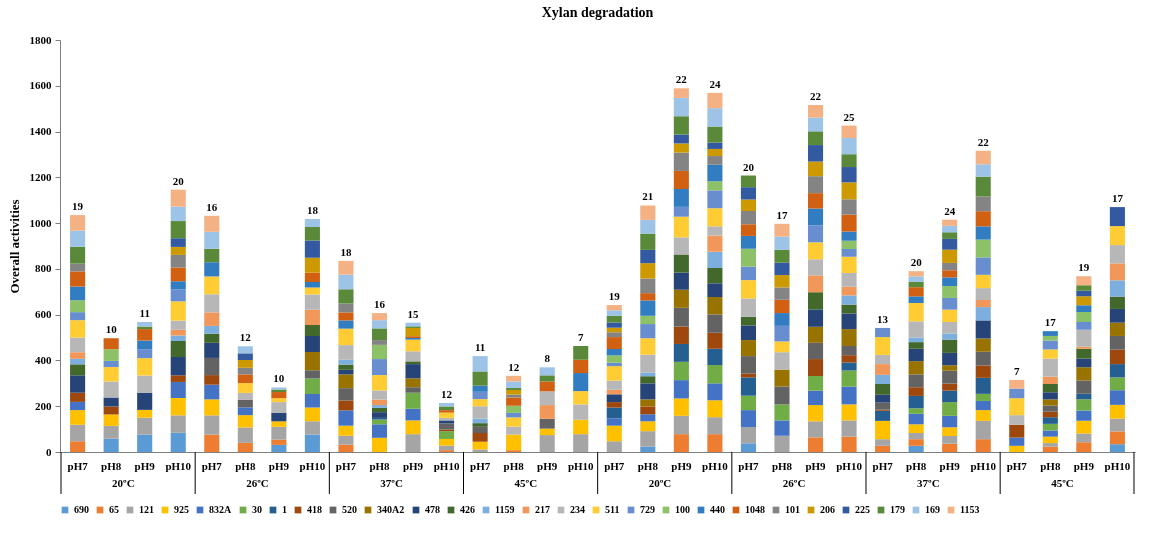  I want to click on y-axis-title: Overall activities, so click(14, 246).